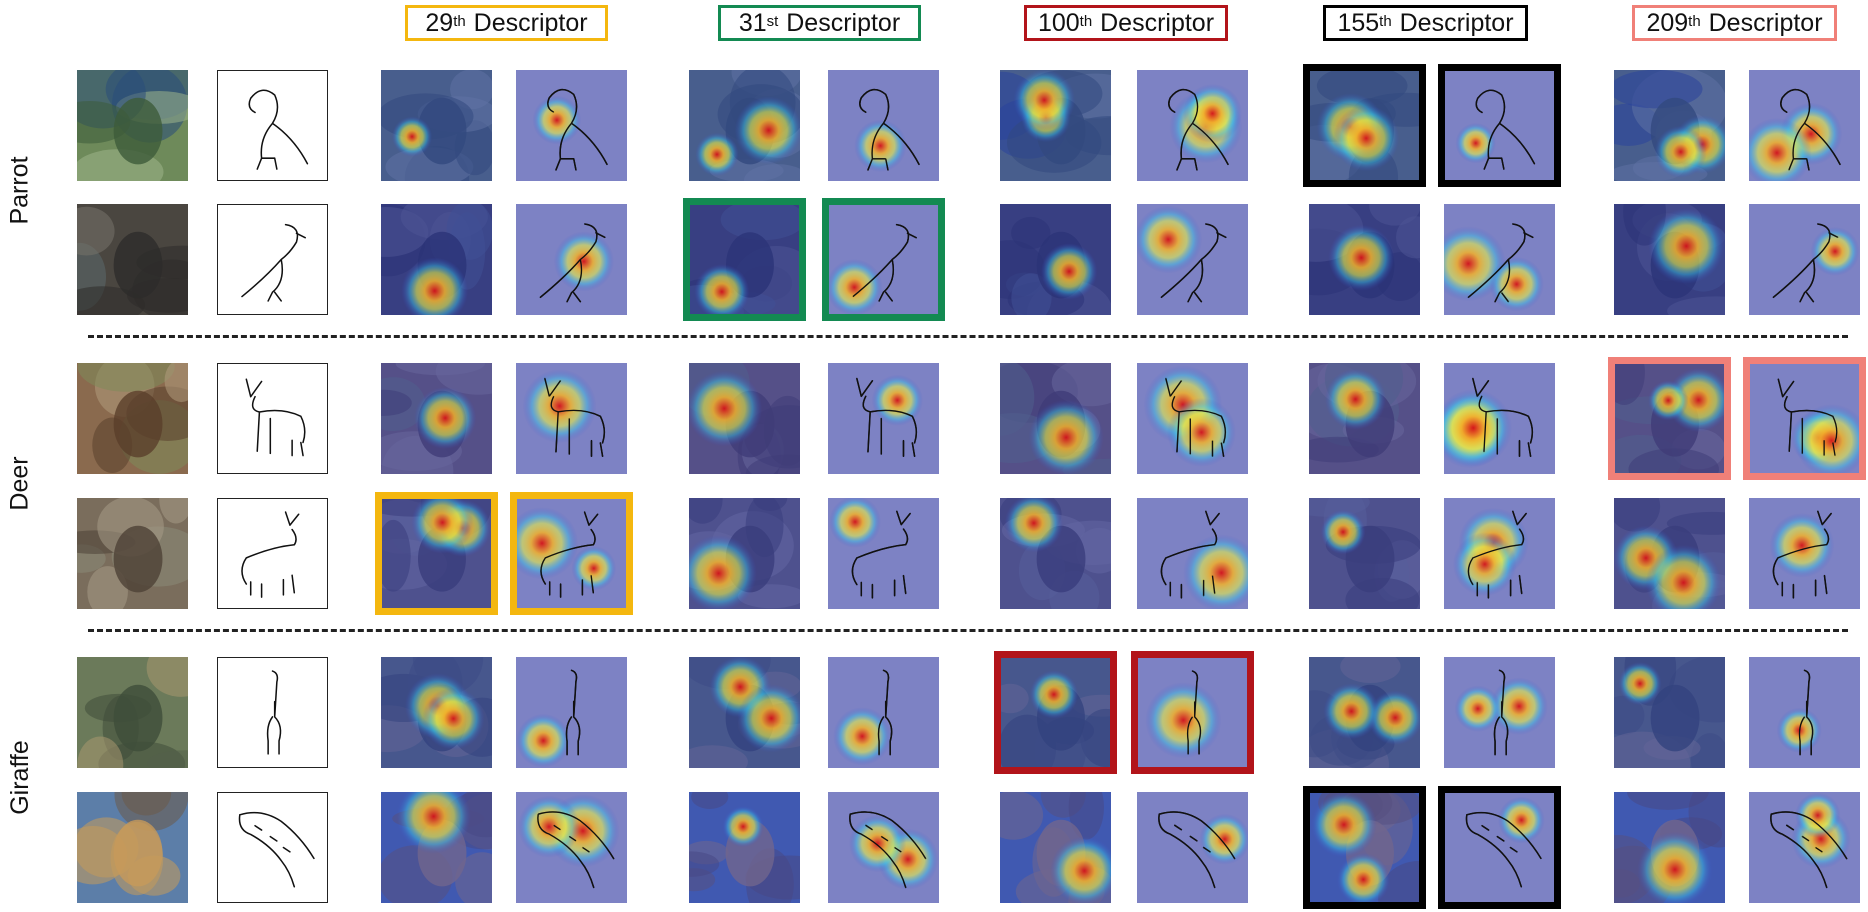  Describe the element at coordinates (752, 22) in the screenshot. I see `descriptor-ordinal: 31` at that location.